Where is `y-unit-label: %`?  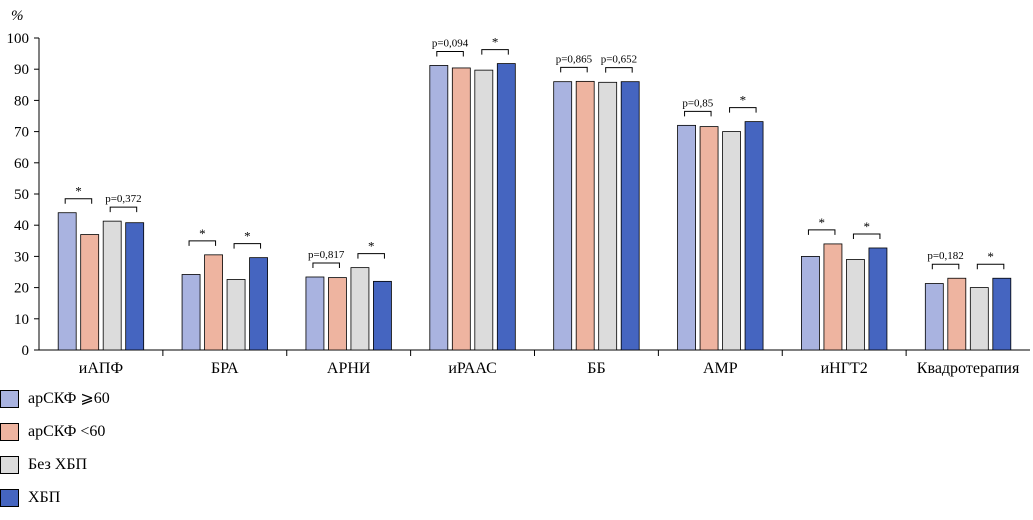 y-unit-label: % is located at coordinates (17, 16).